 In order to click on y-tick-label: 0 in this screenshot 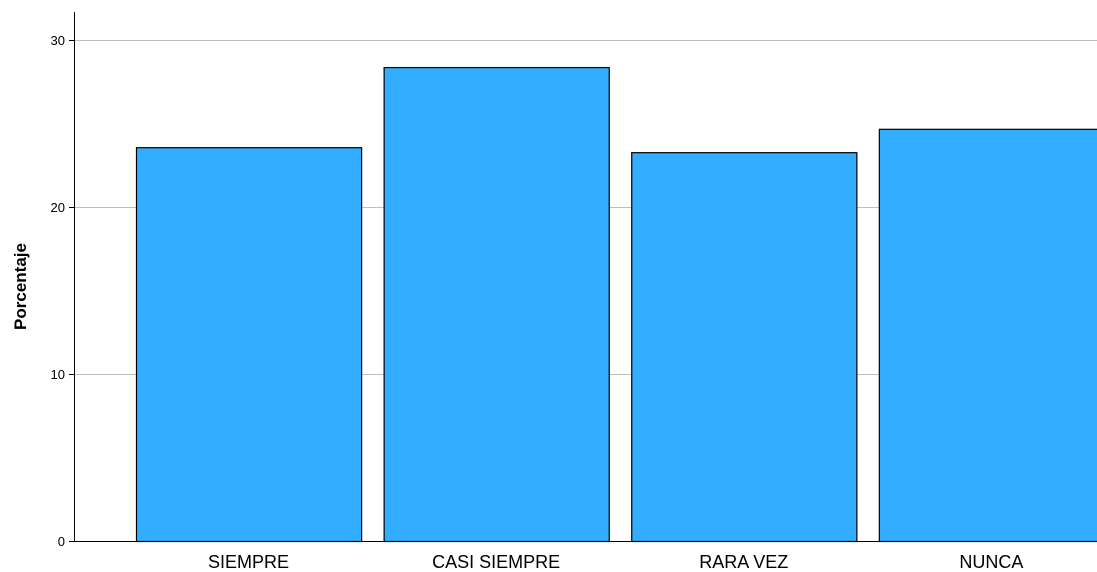, I will do `click(61, 541)`.